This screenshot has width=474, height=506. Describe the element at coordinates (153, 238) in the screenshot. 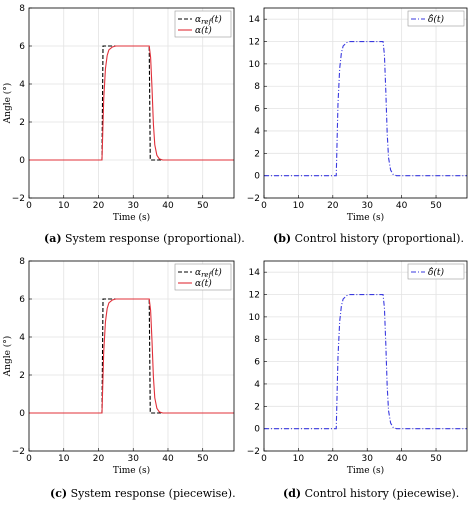

I see `caption-a-text: System response (proportional).` at that location.